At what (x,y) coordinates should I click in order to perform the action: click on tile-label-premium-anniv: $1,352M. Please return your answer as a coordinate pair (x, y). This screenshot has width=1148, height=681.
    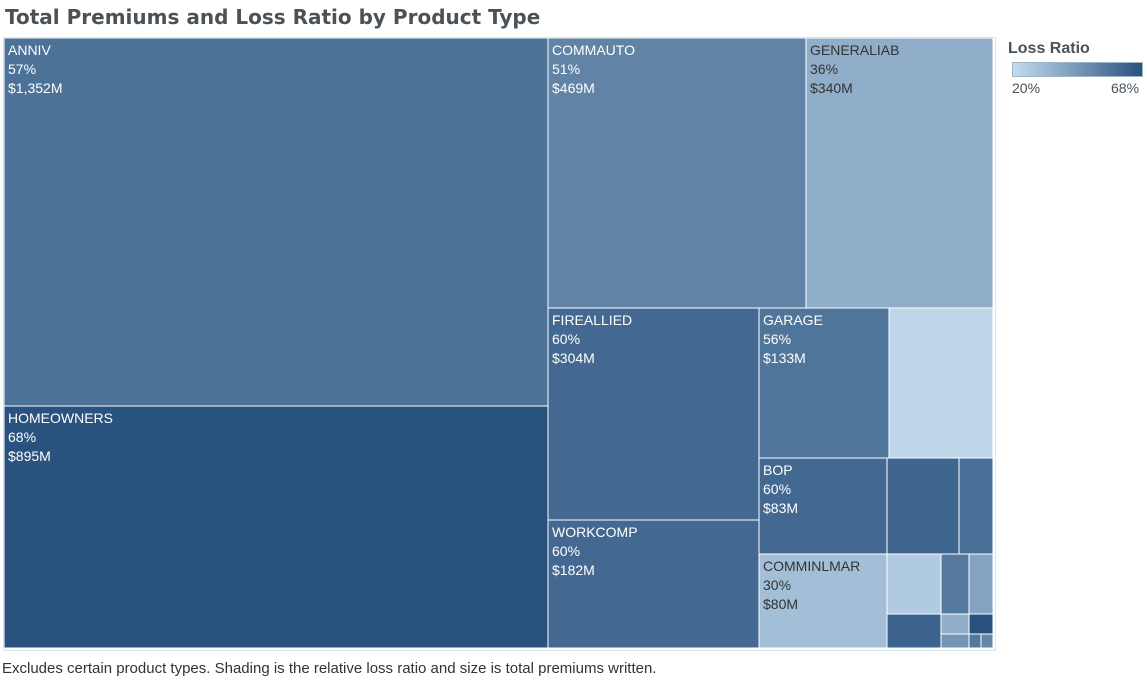
    Looking at the image, I should click on (35, 88).